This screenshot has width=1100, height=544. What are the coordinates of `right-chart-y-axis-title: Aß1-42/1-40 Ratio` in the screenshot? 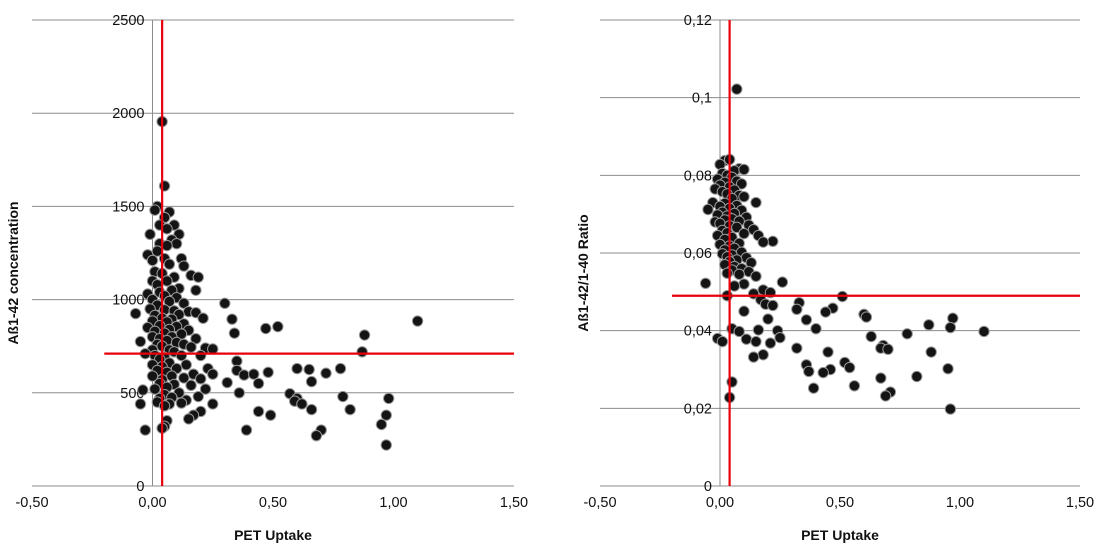 It's located at (583, 272).